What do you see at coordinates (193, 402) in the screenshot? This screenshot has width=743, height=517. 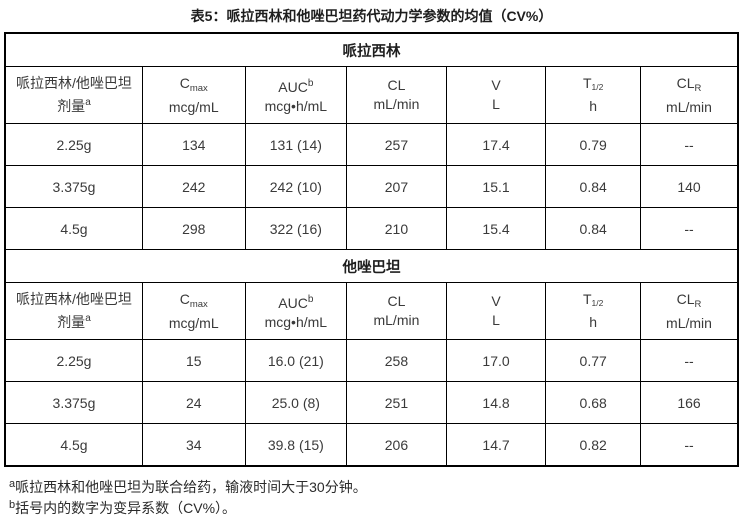 I see `cmax-cell: 24` at bounding box center [193, 402].